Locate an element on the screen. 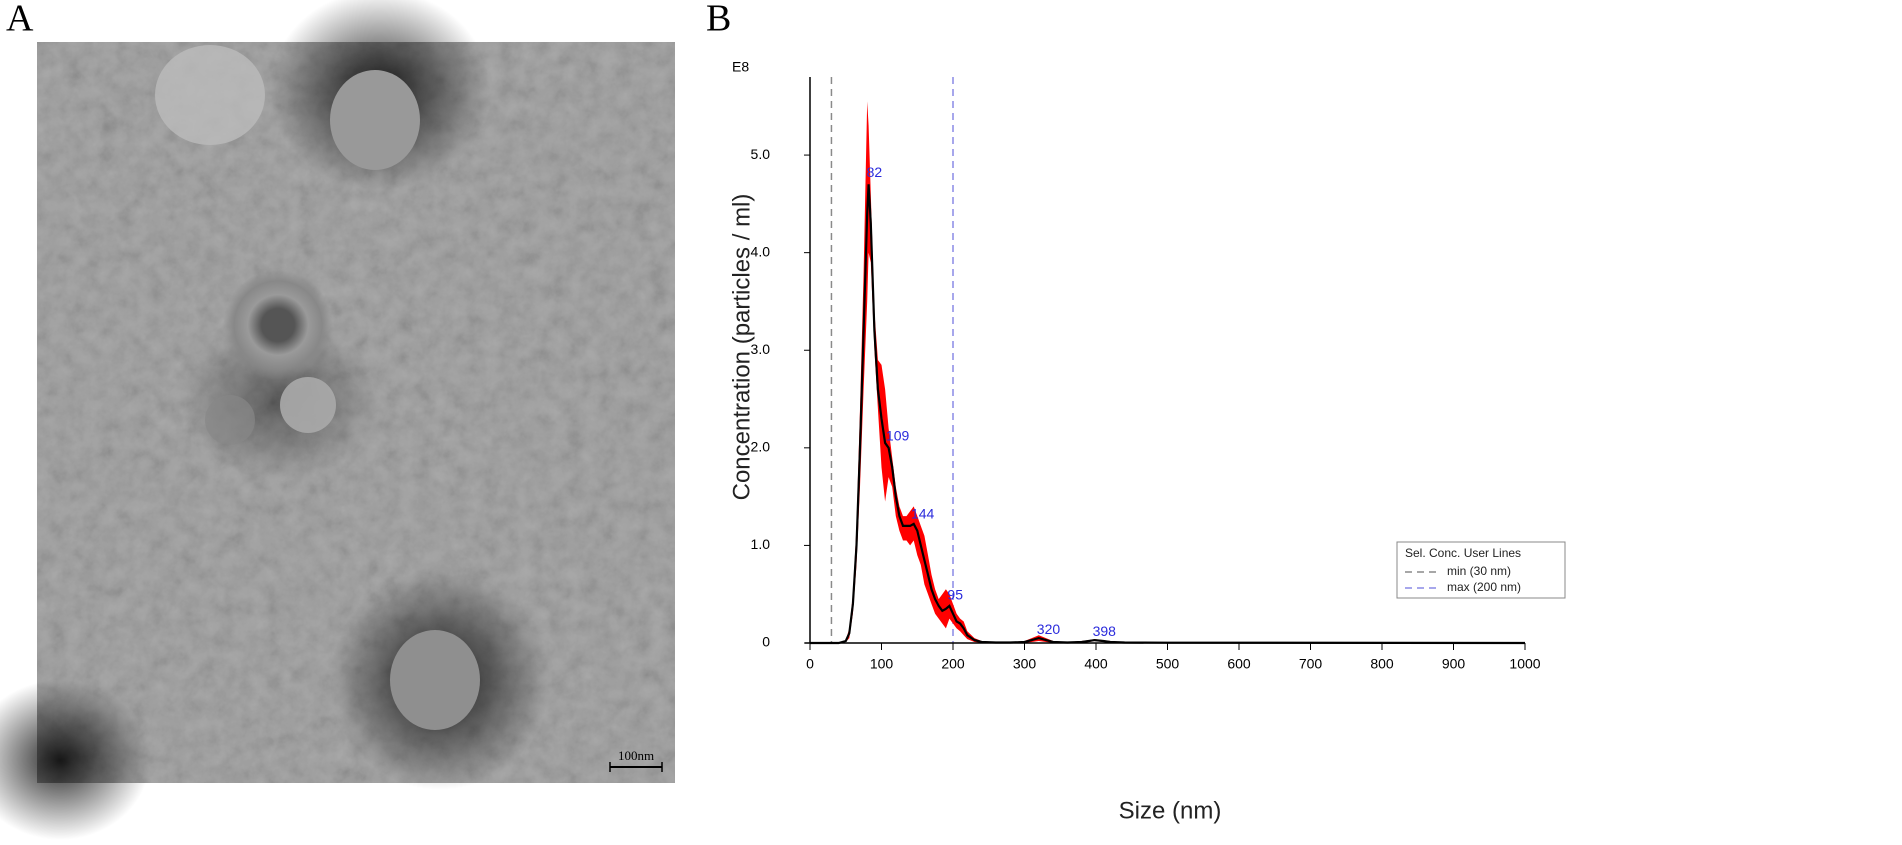  x-tick-label: 900 is located at coordinates (1454, 664).